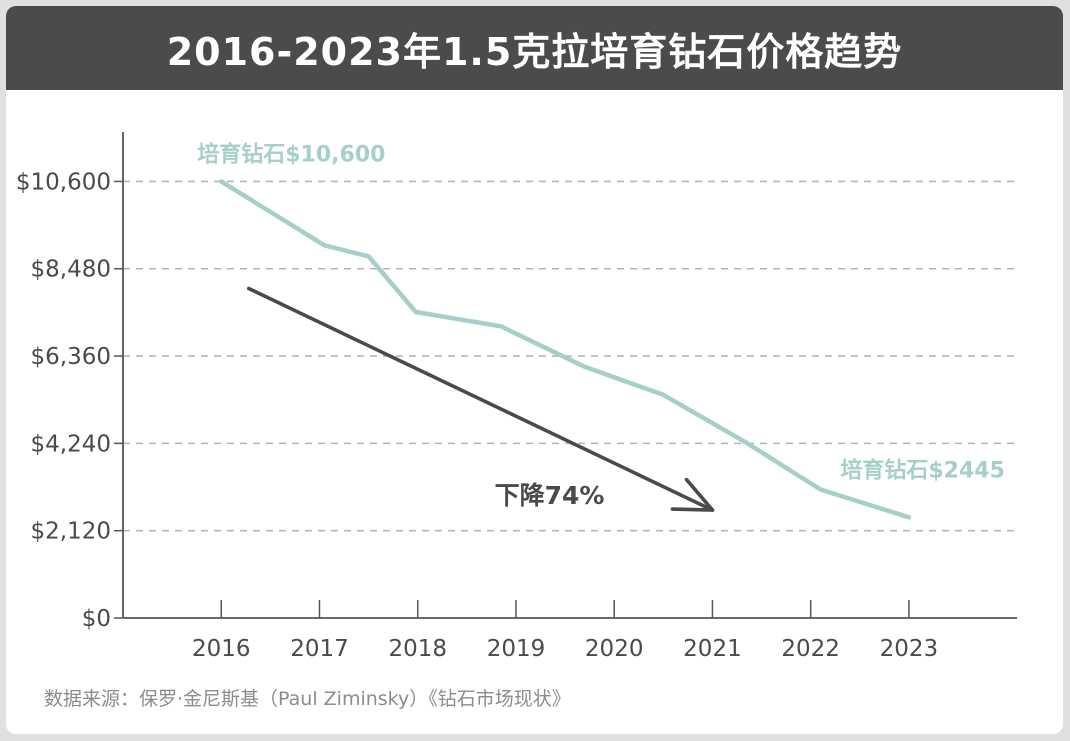  What do you see at coordinates (63, 182) in the screenshot?
I see `y-tick-label: $10,600` at bounding box center [63, 182].